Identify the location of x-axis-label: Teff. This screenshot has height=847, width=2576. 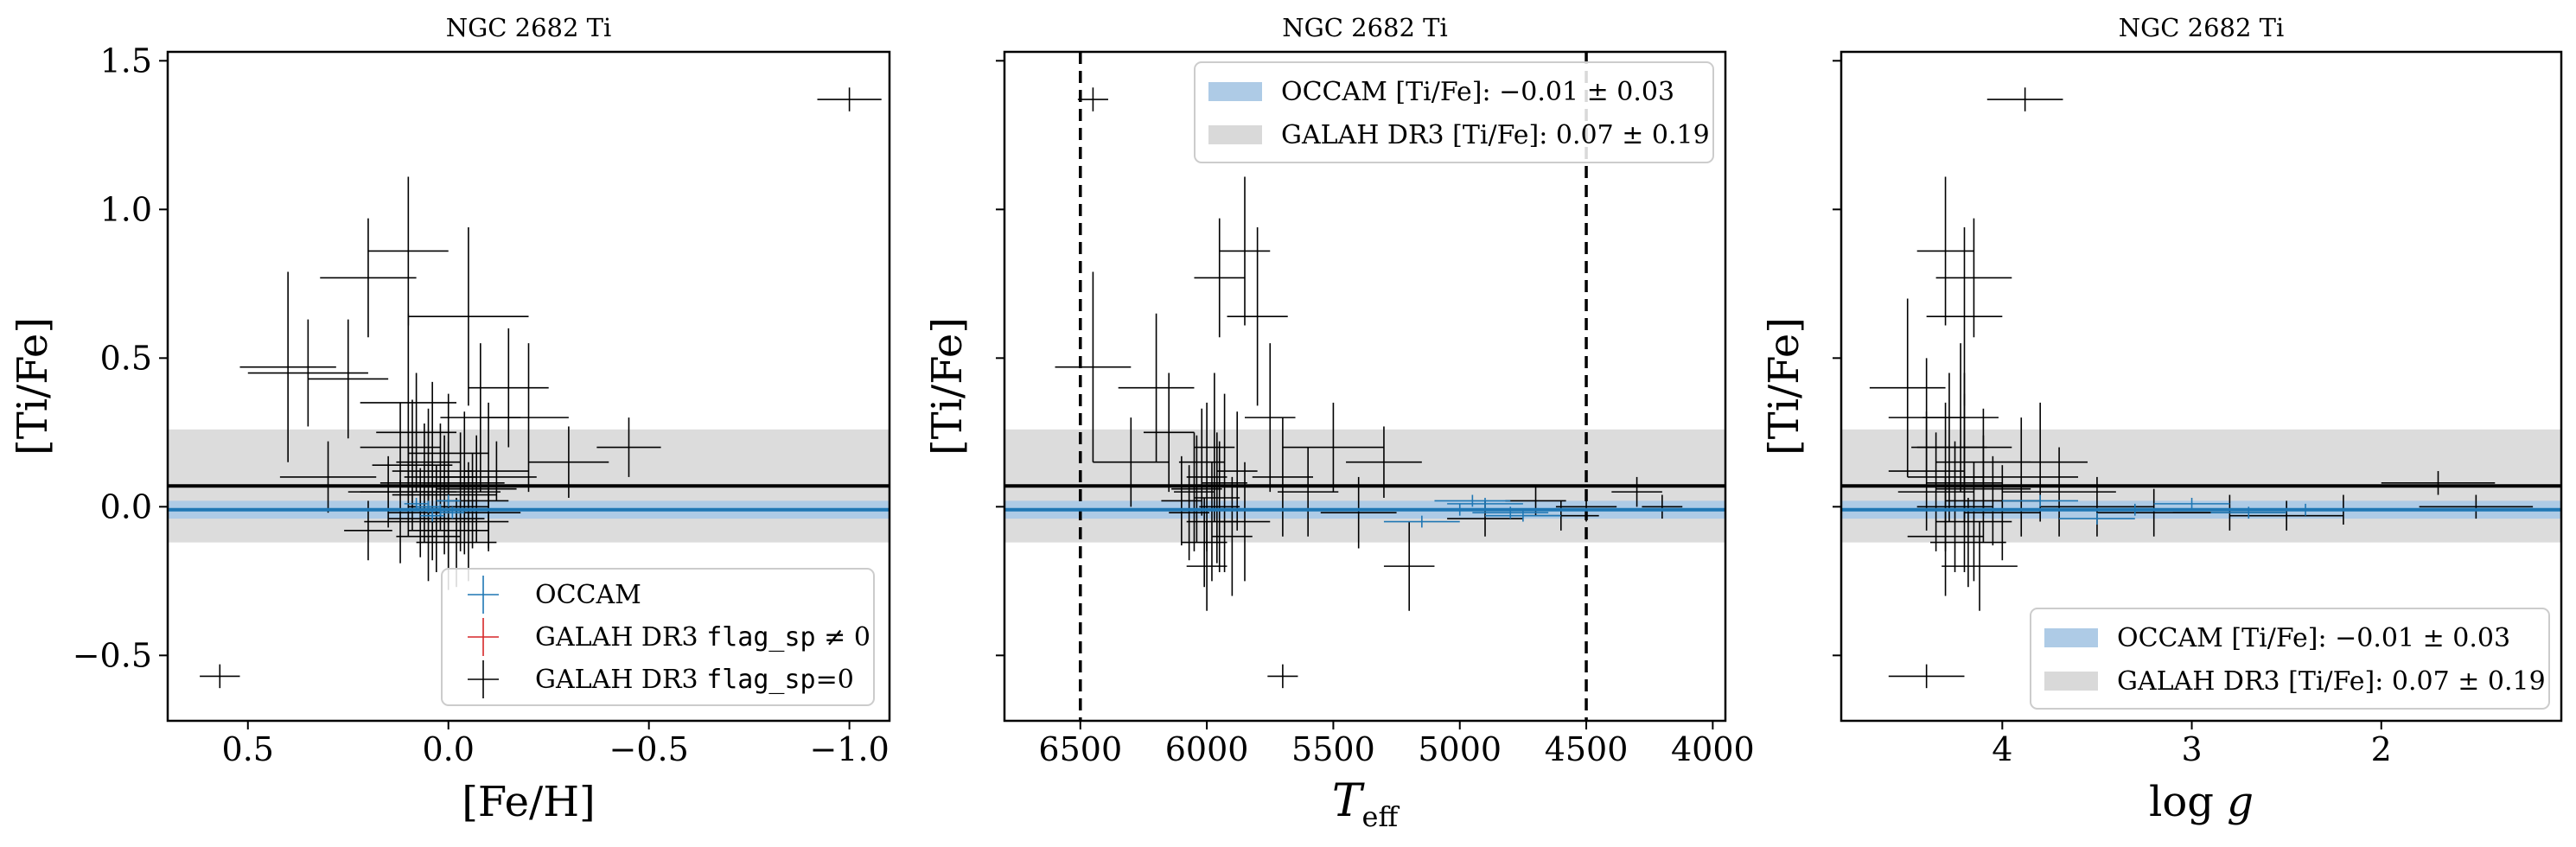
(1366, 804).